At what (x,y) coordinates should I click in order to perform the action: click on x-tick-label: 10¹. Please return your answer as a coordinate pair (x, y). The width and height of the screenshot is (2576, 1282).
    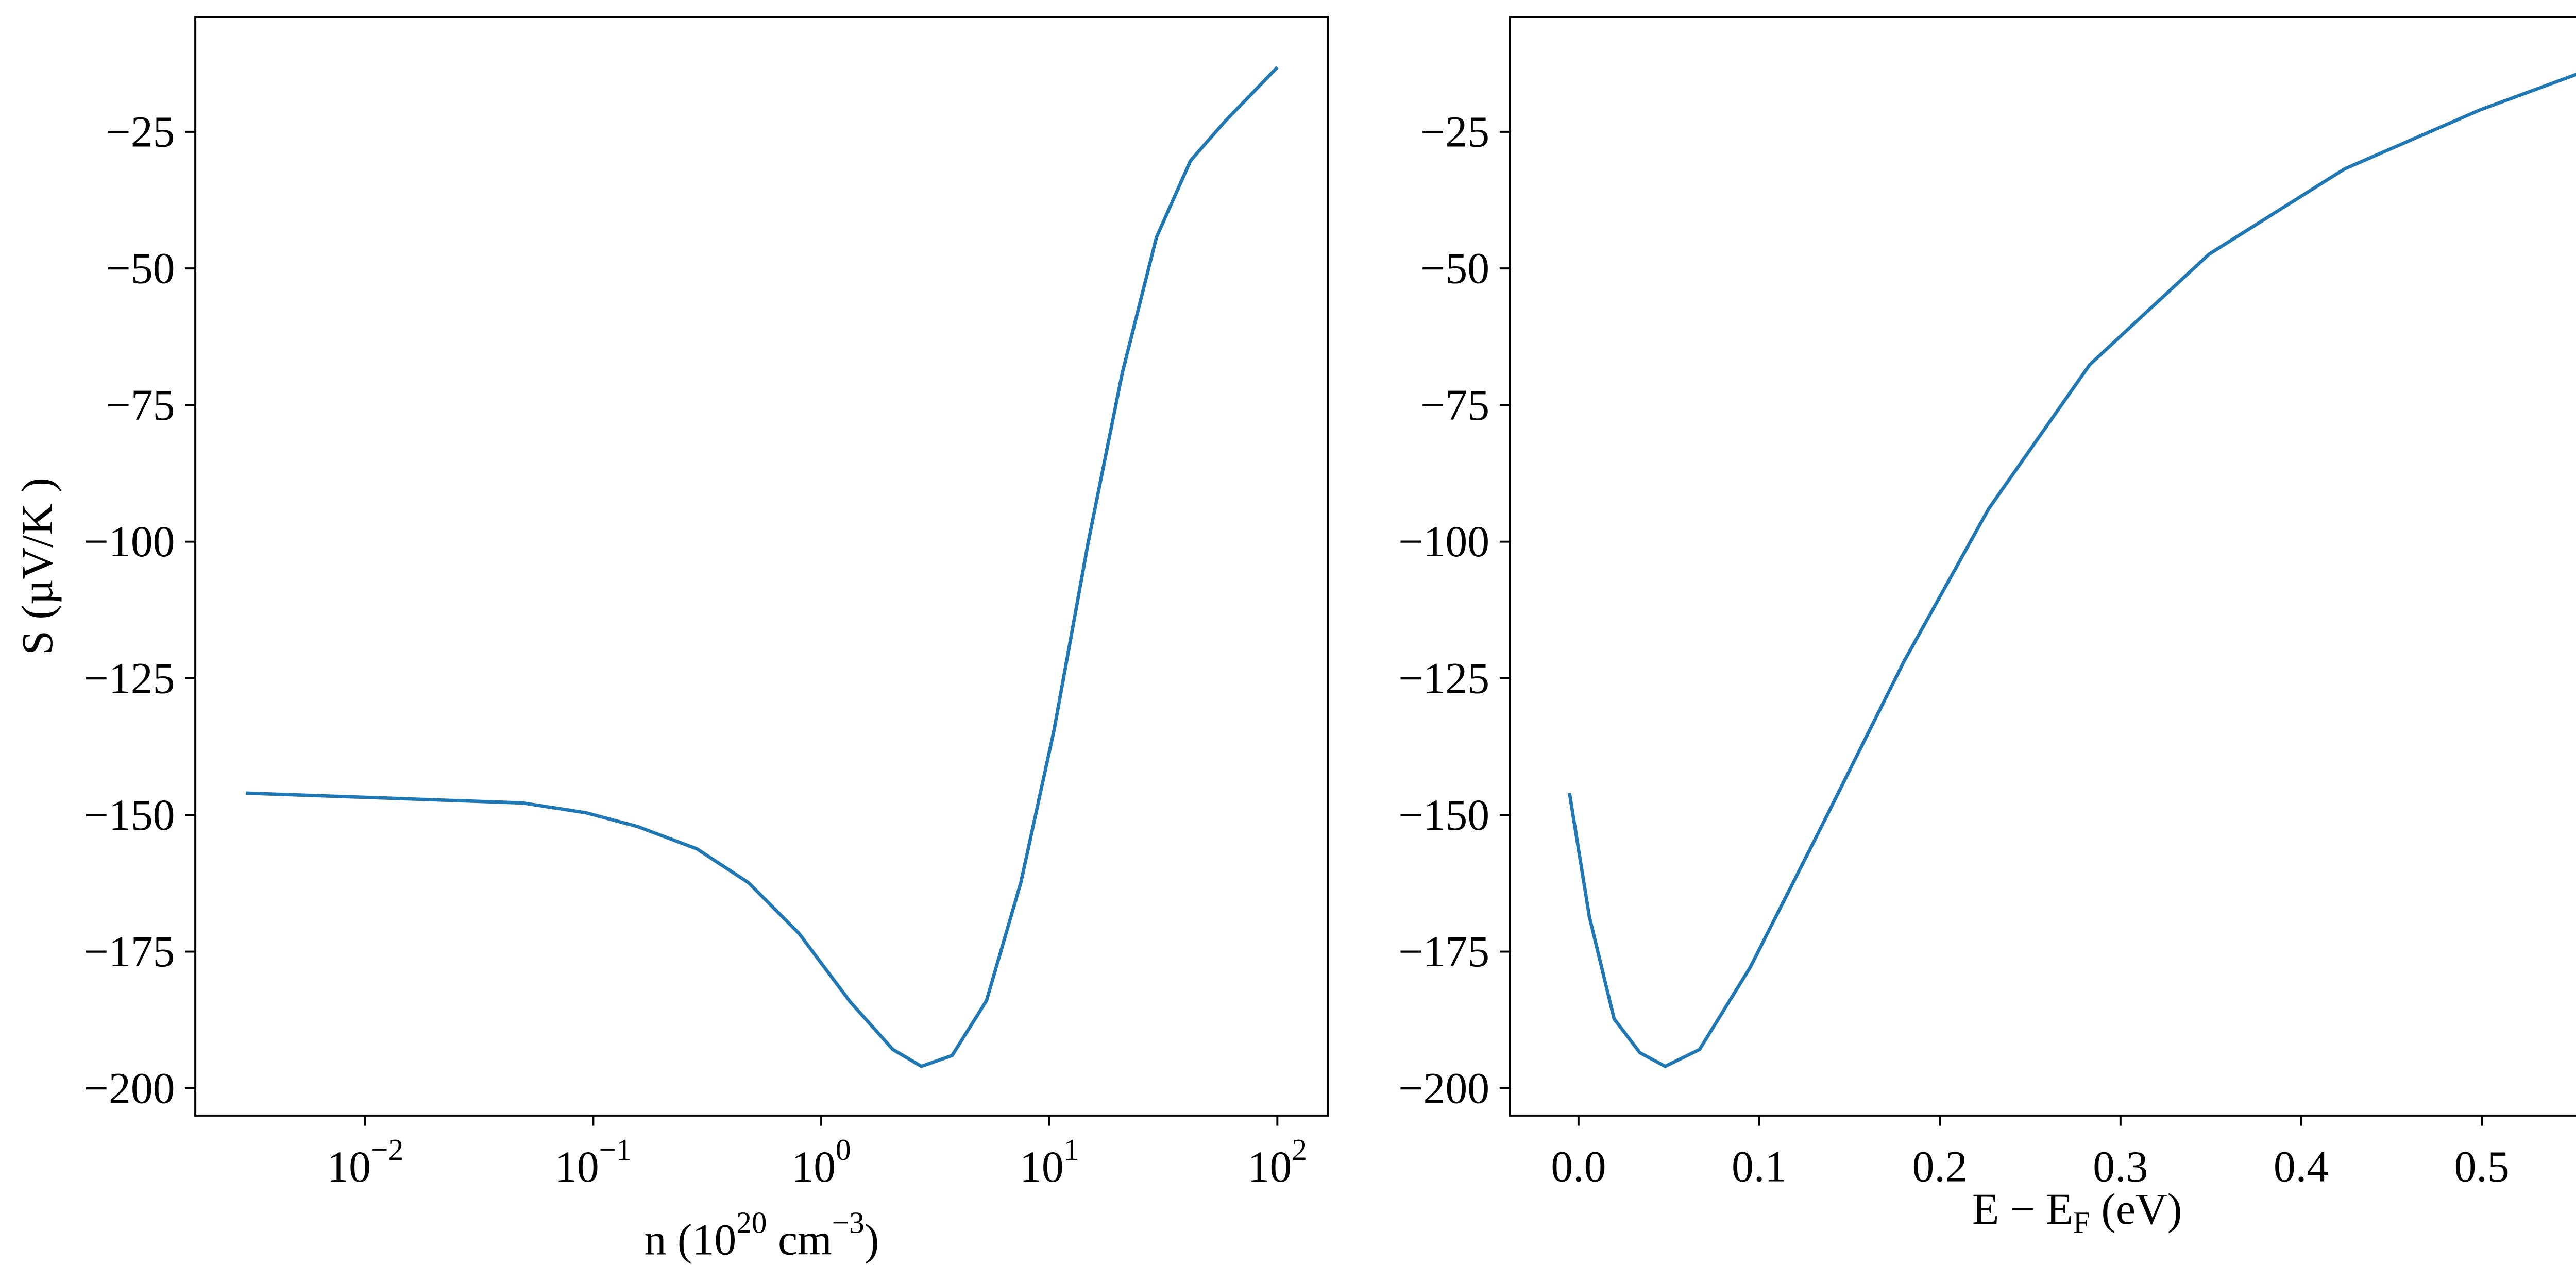
    Looking at the image, I should click on (1049, 1162).